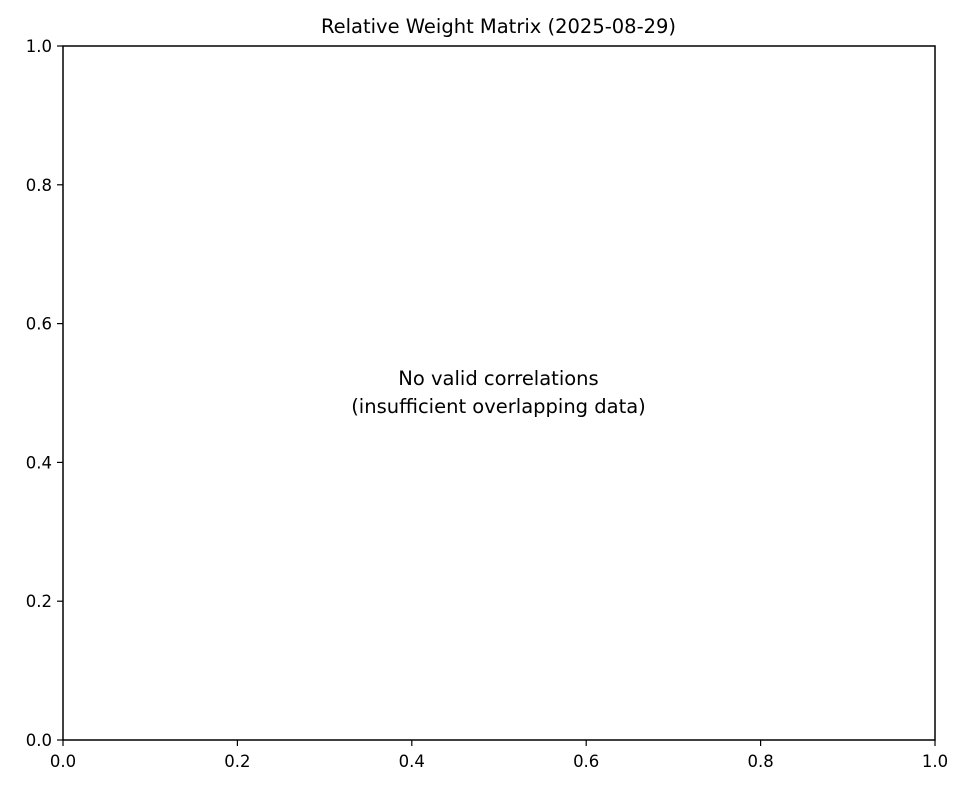 Image resolution: width=966 pixels, height=794 pixels. Describe the element at coordinates (44, 393) in the screenshot. I see `y-axis: 0.0 0.2 0.4 0.6 0.8 1.0` at that location.